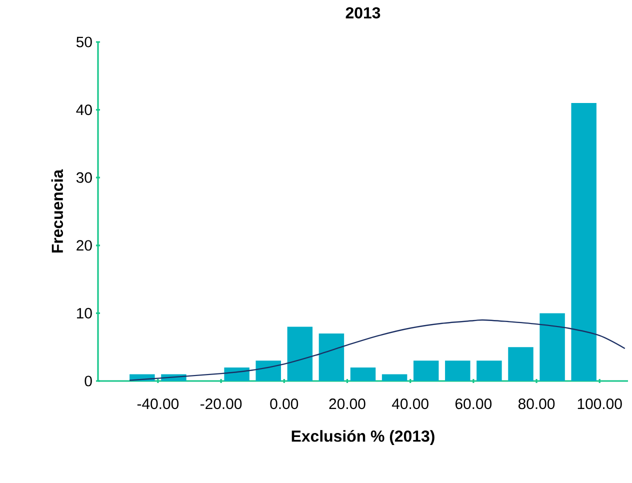  What do you see at coordinates (284, 404) in the screenshot?
I see `x-tick-label: 0.00` at bounding box center [284, 404].